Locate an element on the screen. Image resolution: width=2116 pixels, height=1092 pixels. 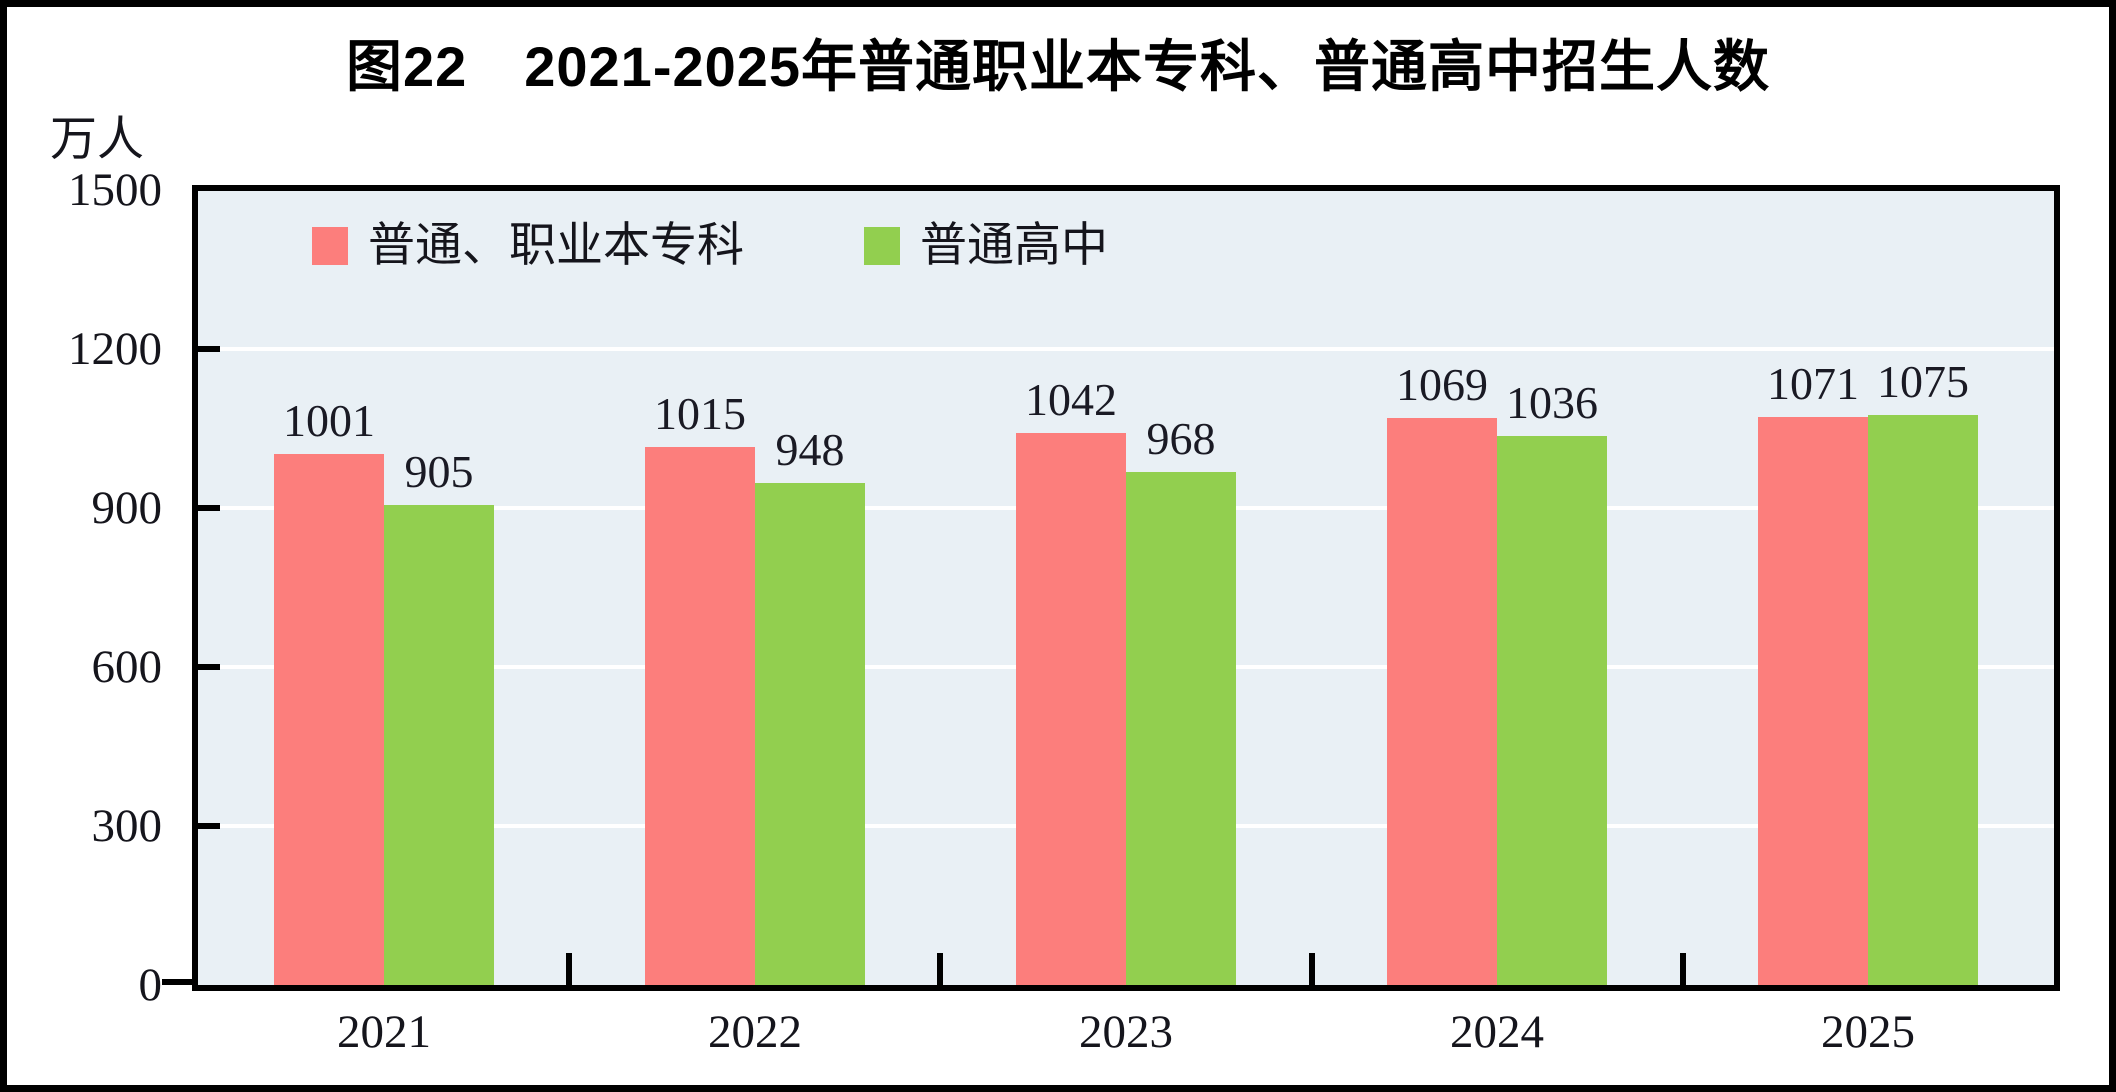
value-label-2025-series-0: 1071 is located at coordinates (1813, 383).